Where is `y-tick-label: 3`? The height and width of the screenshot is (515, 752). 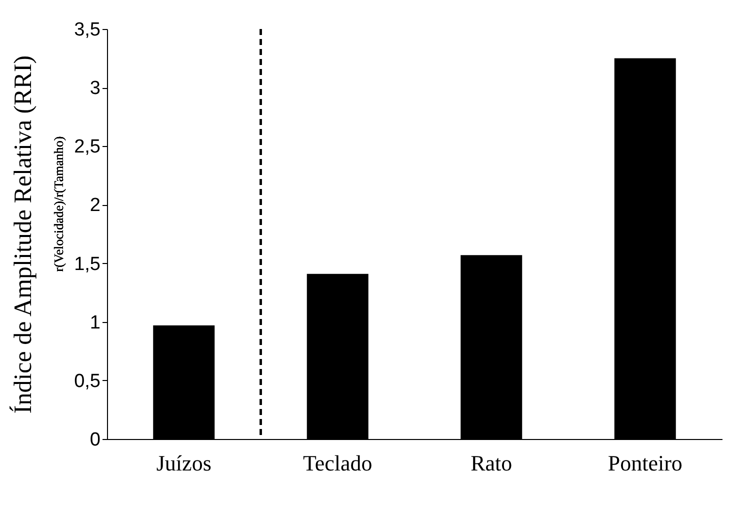
y-tick-label: 3 is located at coordinates (95, 89).